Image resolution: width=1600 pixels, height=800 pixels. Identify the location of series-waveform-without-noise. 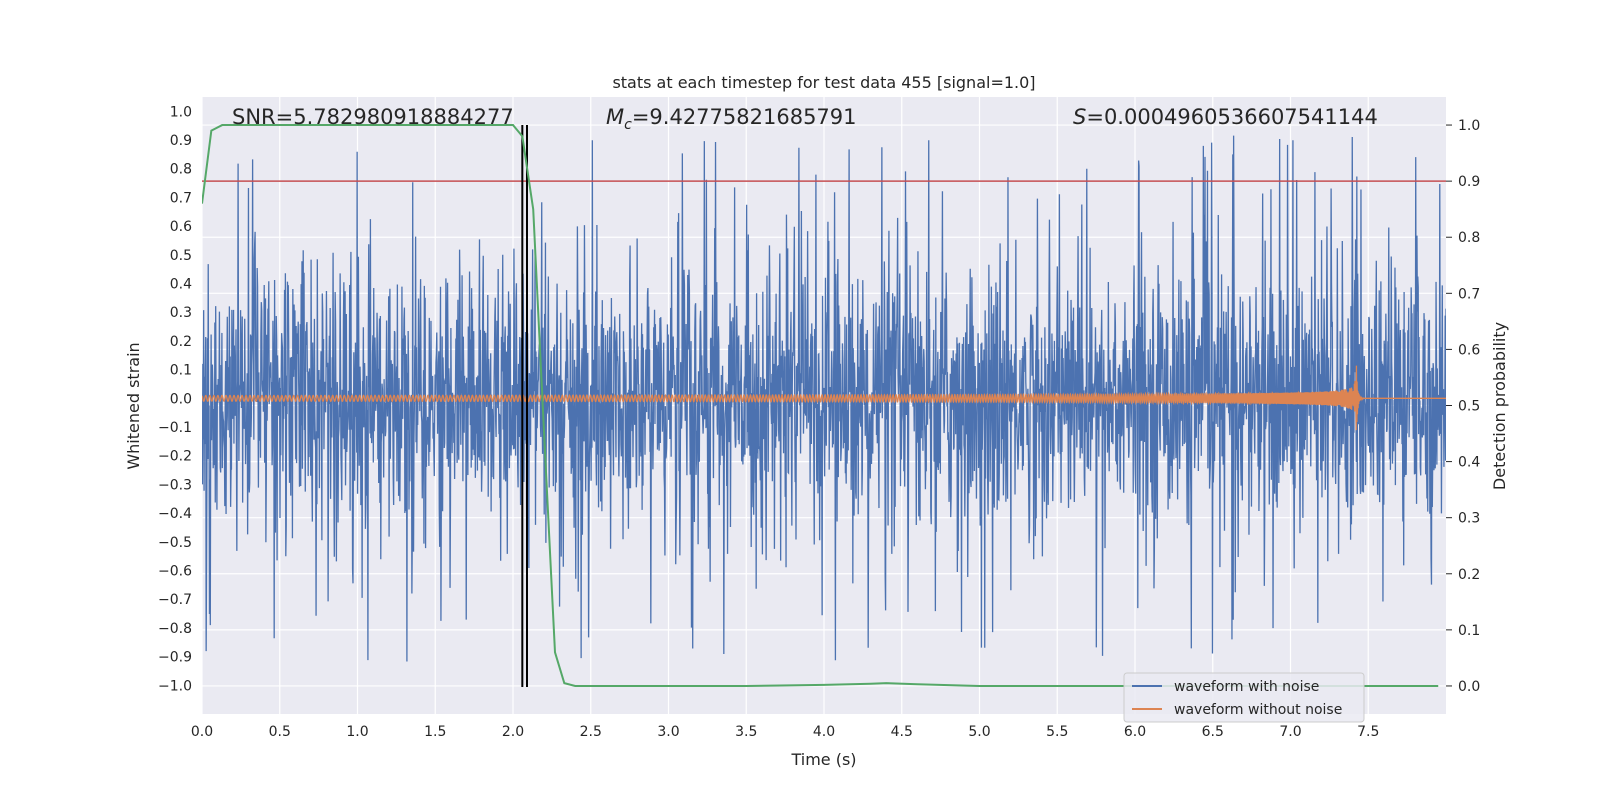
(824, 398).